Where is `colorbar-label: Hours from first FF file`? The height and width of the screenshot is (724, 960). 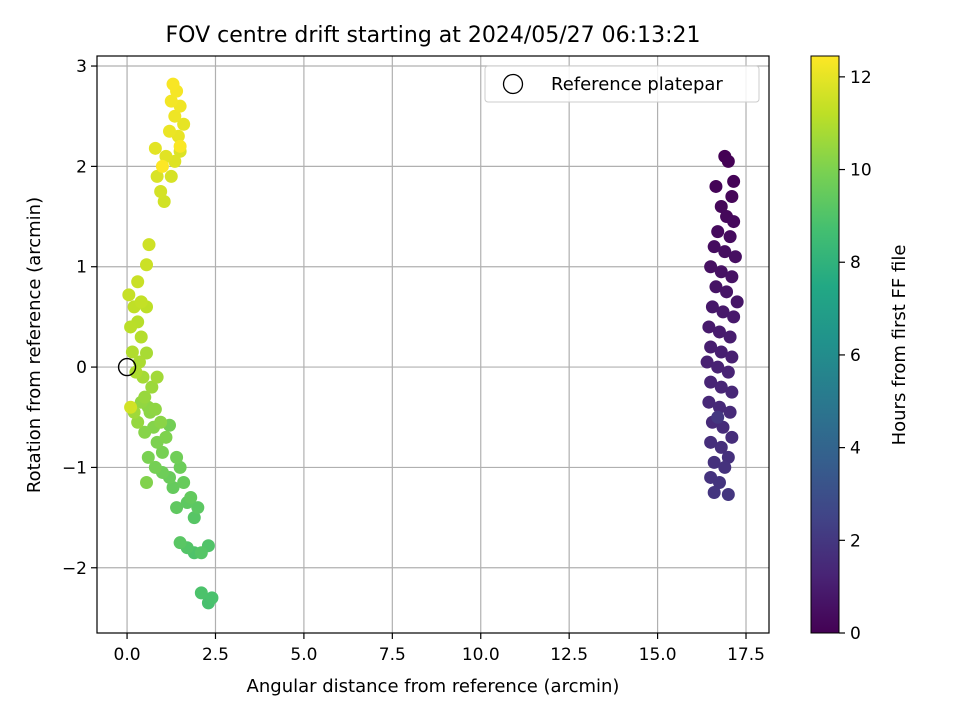
colorbar-label: Hours from first FF file is located at coordinates (899, 345).